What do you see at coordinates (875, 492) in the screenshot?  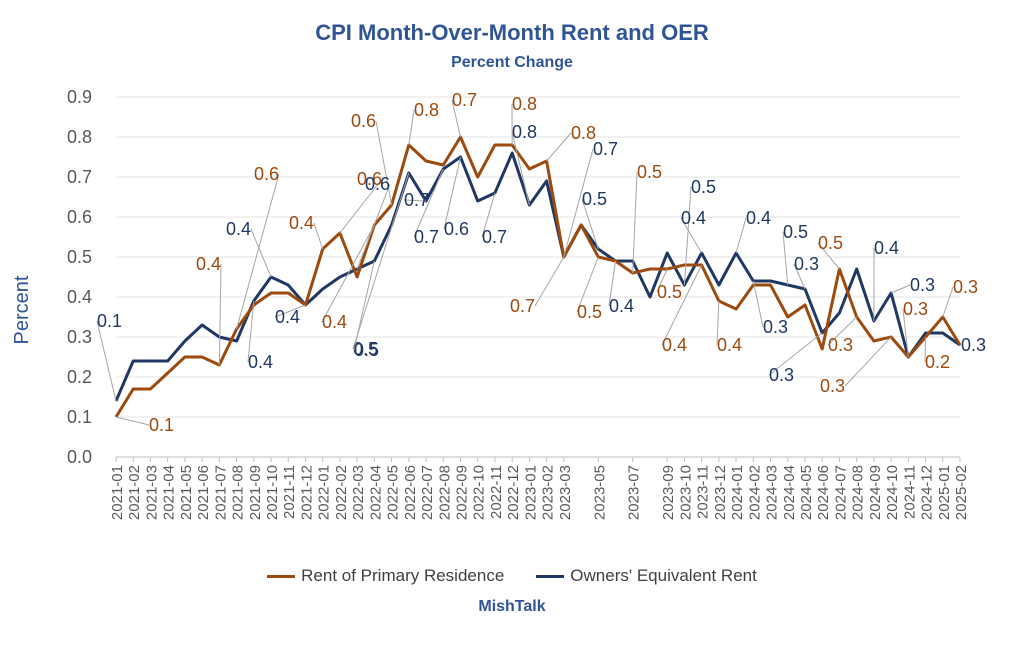 I see `x-tick-label: 2024-09` at bounding box center [875, 492].